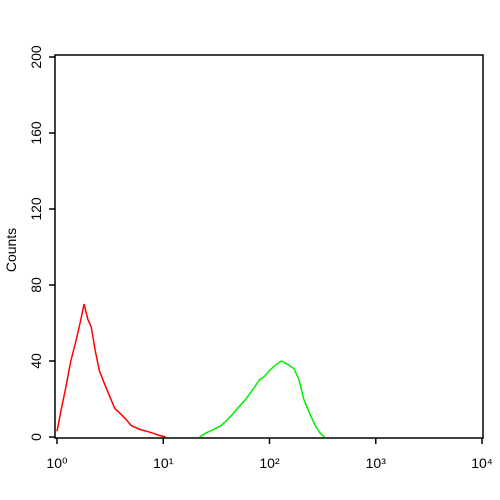 This screenshot has height=500, width=500. Describe the element at coordinates (57, 463) in the screenshot. I see `x-tick-label: 10⁰` at that location.